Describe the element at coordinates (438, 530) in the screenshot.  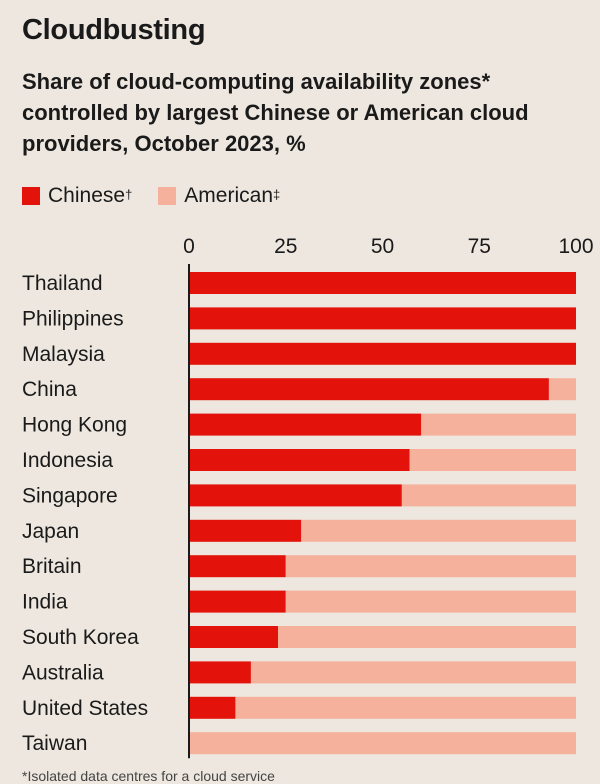
I see `bar-american-japan` at that location.